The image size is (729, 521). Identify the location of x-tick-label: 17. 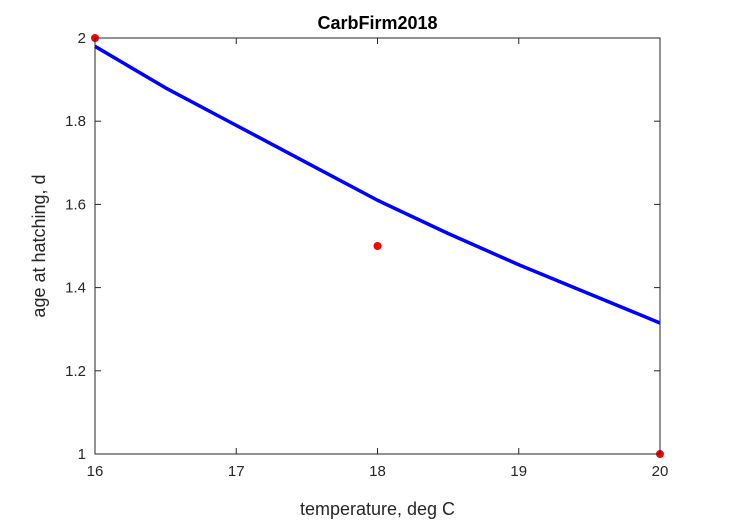
(236, 471).